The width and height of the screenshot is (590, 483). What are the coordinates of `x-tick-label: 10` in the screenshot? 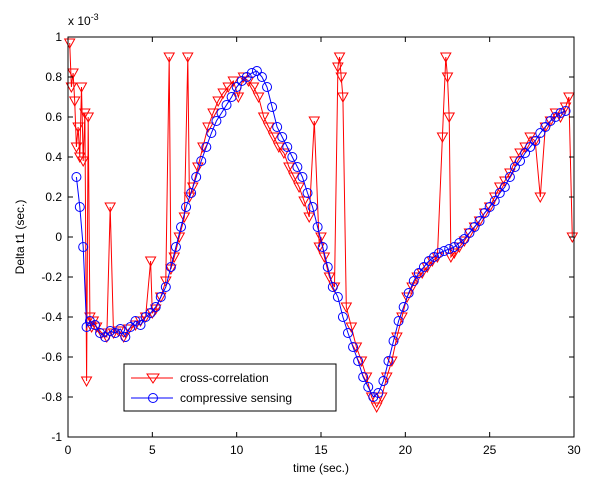 It's located at (237, 450).